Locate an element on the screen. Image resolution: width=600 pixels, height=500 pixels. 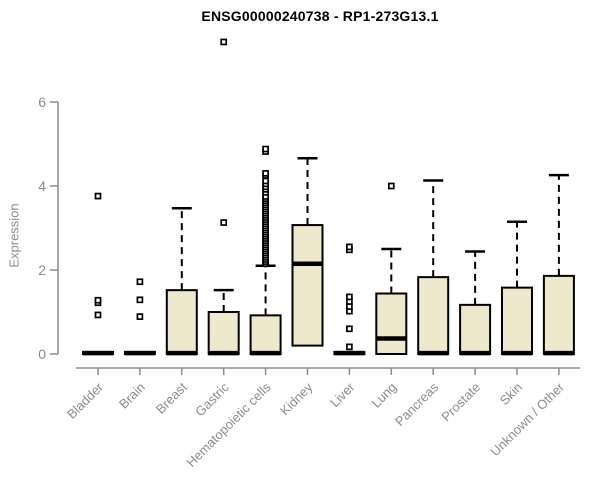
x-tick-label: Prostate is located at coordinates (460, 402).